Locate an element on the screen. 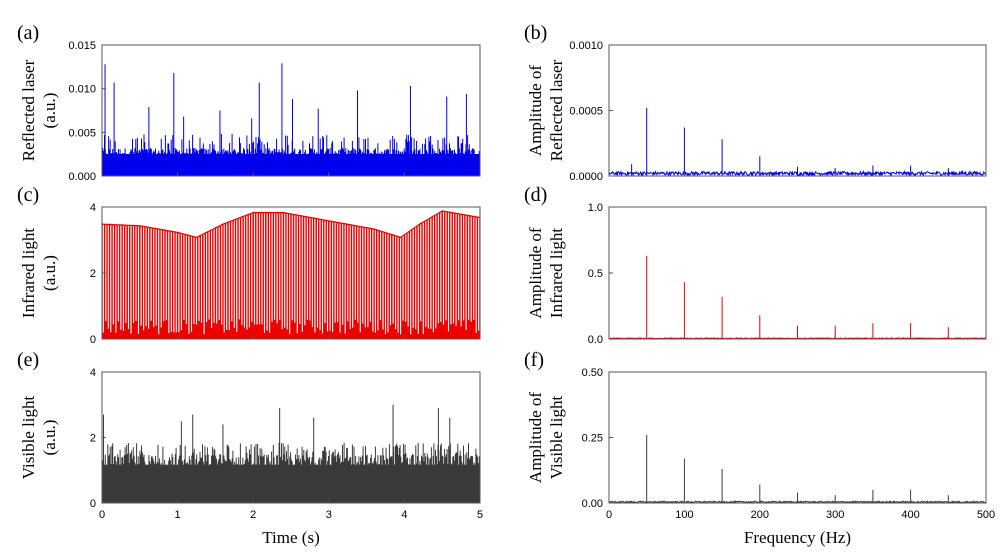 The image size is (1008, 555). ytick-label: 0.0005 is located at coordinates (586, 112).